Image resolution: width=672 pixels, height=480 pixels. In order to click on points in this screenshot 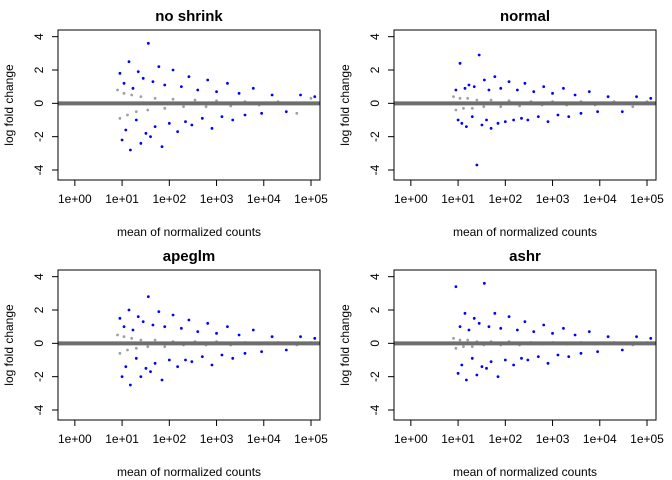, I will do `click(189, 96)`.